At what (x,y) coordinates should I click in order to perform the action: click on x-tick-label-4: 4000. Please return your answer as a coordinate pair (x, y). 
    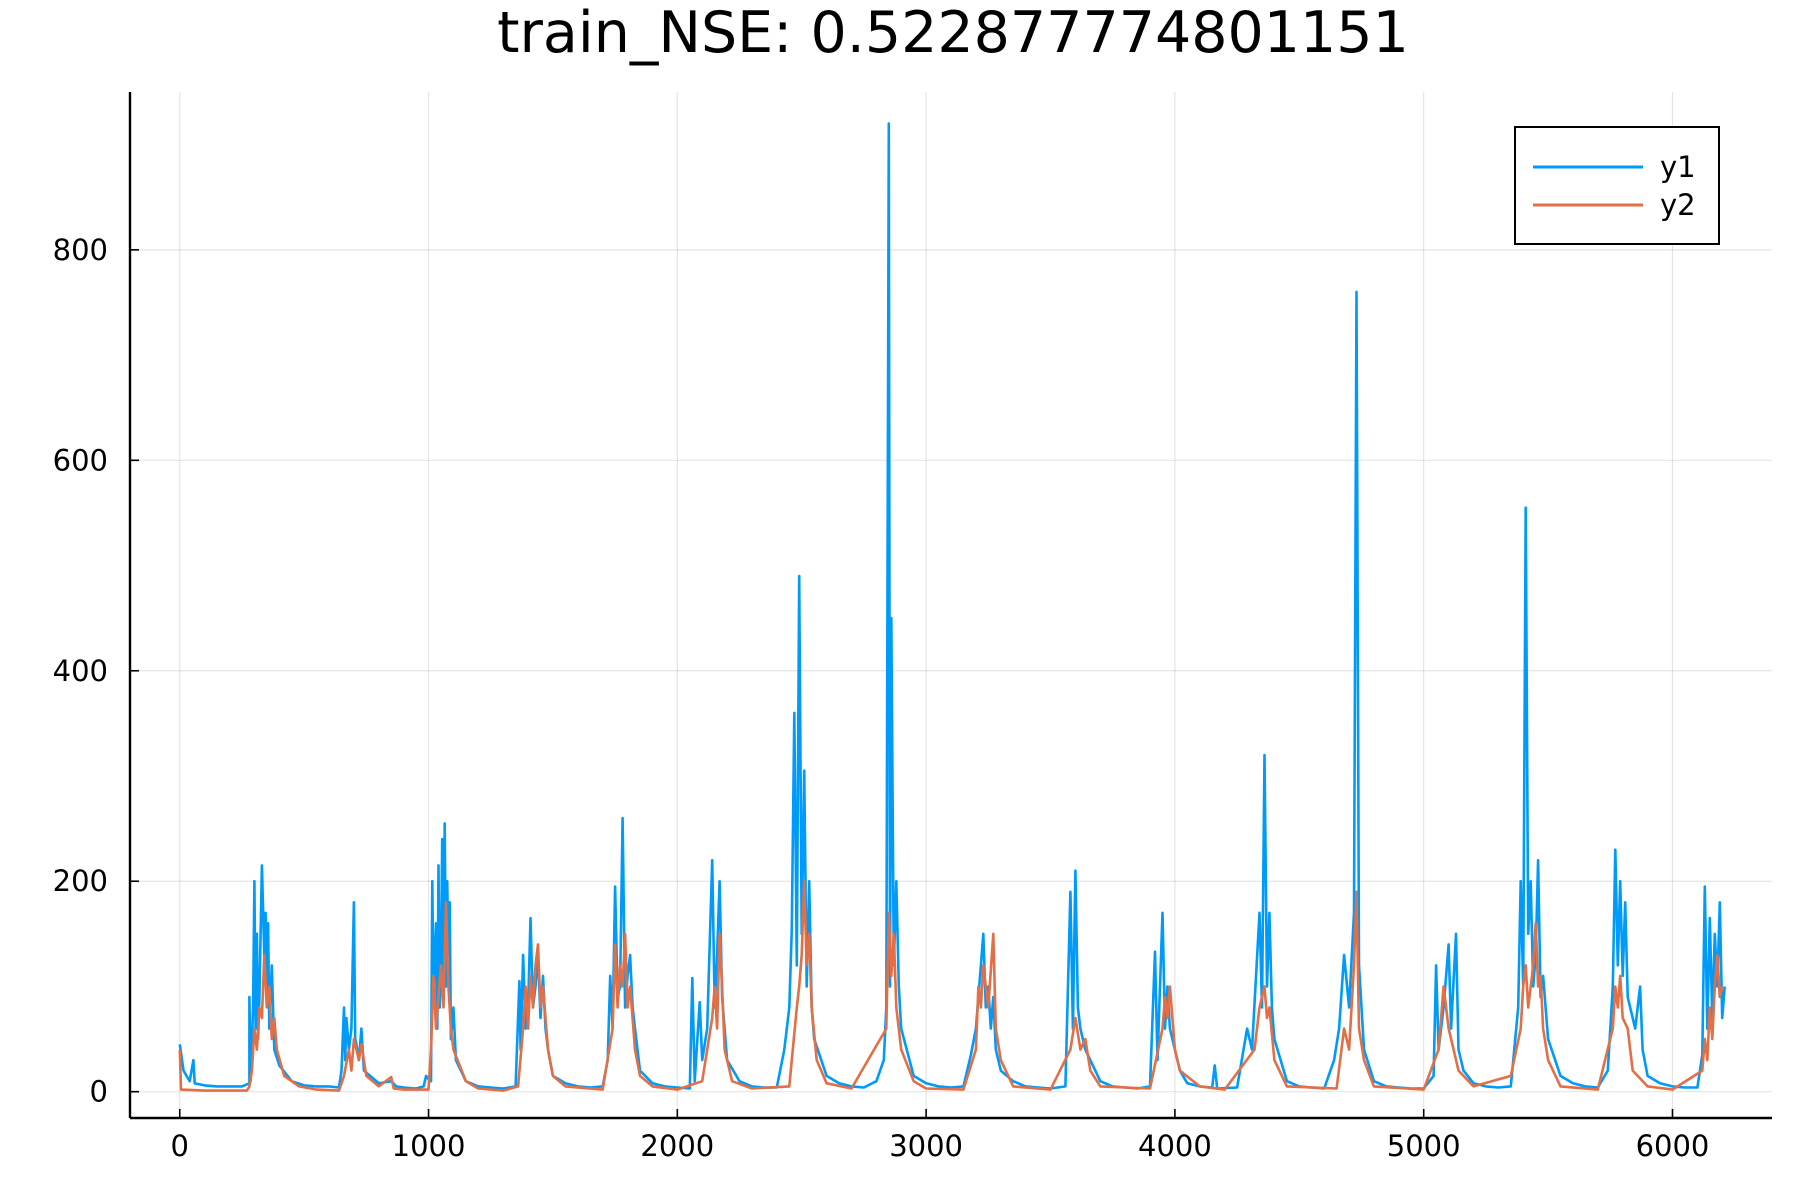
    Looking at the image, I should click on (1175, 1146).